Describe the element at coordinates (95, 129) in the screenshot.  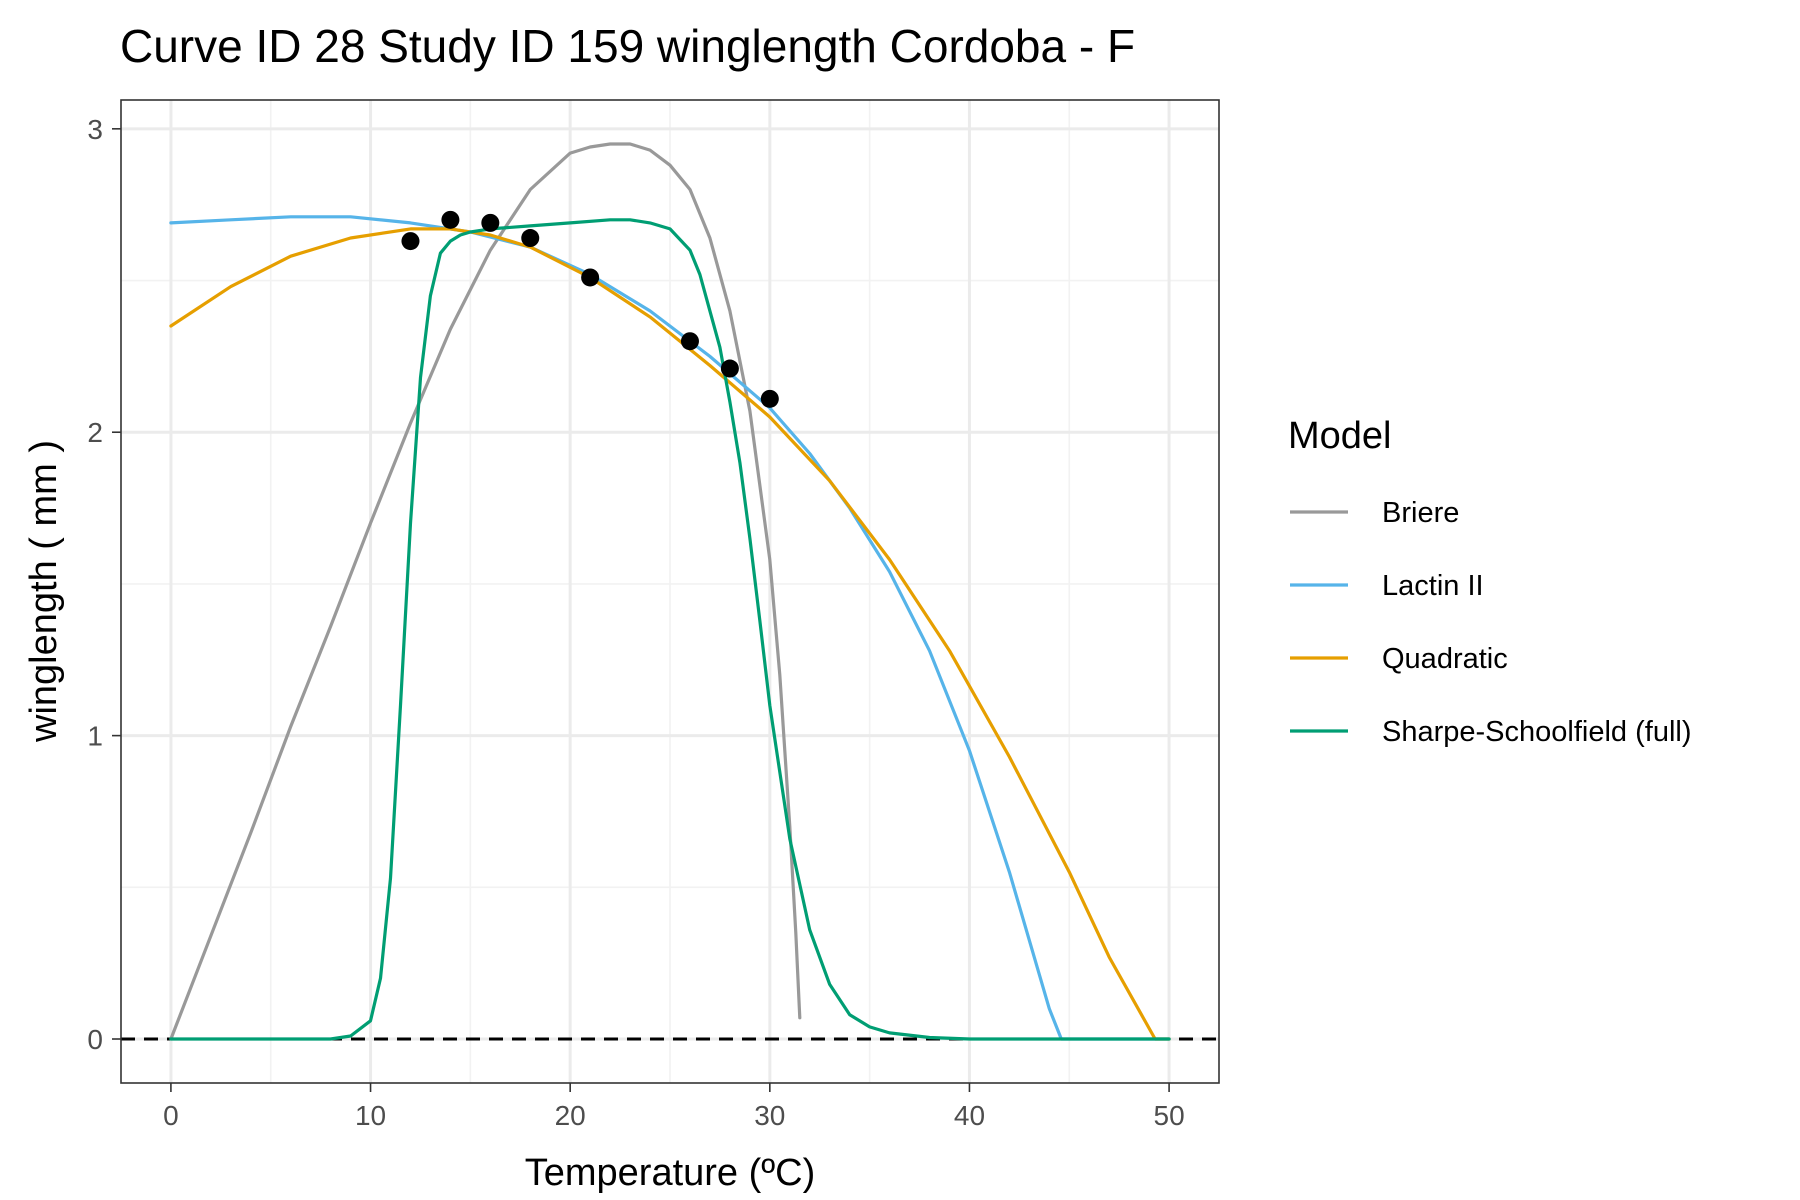
I see `y-tick-label: 3` at that location.